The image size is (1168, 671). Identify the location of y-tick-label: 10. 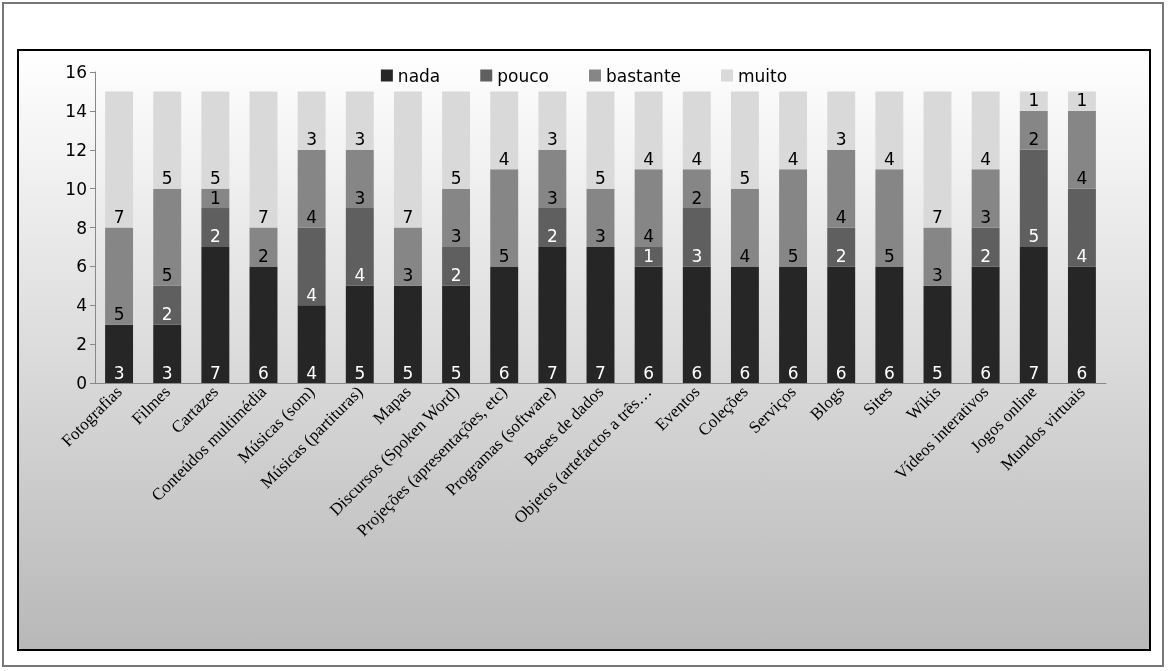
(76, 188).